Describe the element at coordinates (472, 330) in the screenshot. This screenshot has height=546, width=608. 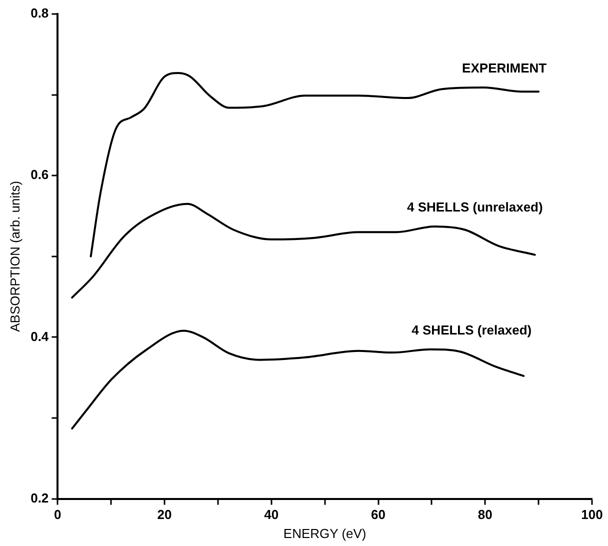
I see `series-label: 4 SHELLS (relaxed)` at that location.